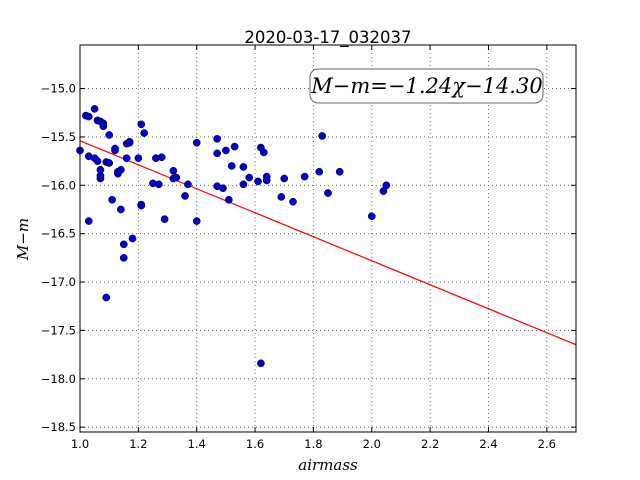 The image size is (640, 480). Describe the element at coordinates (58, 330) in the screenshot. I see `y-tick-label: −17.5` at that location.